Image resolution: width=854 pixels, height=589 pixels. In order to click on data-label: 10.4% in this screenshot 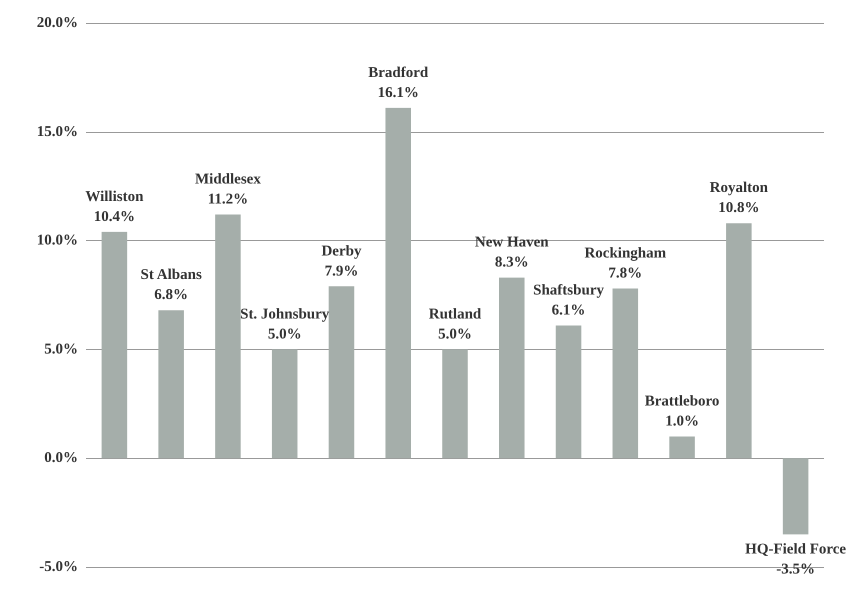, I will do `click(115, 216)`.